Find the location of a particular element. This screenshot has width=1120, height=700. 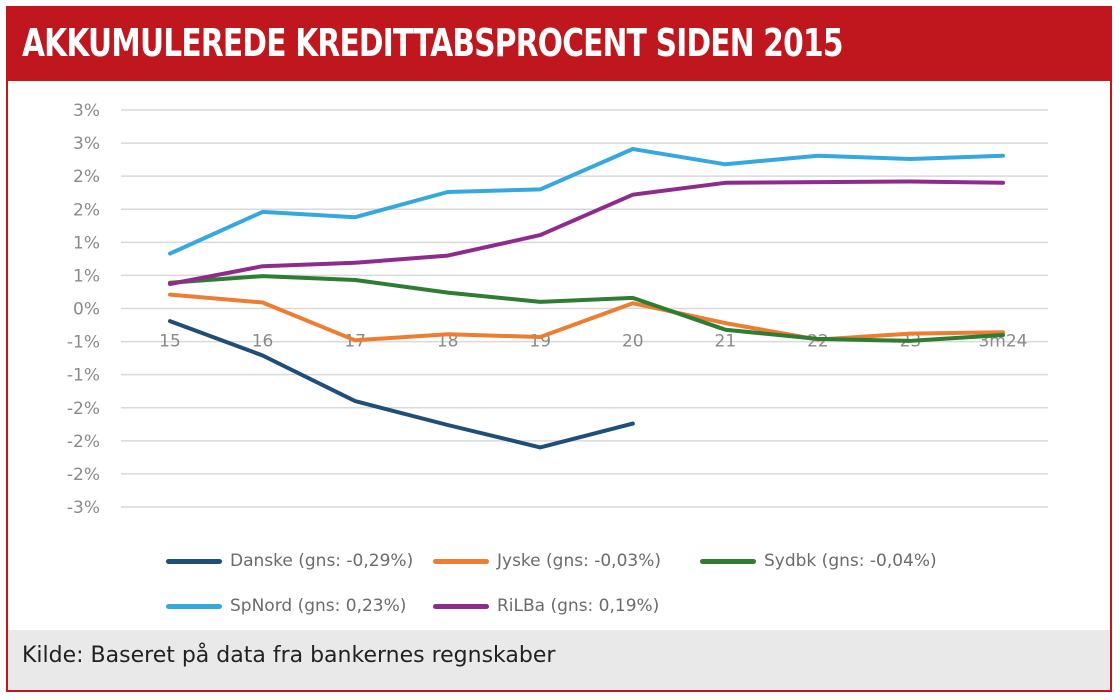

series-line-spnord is located at coordinates (586, 201).